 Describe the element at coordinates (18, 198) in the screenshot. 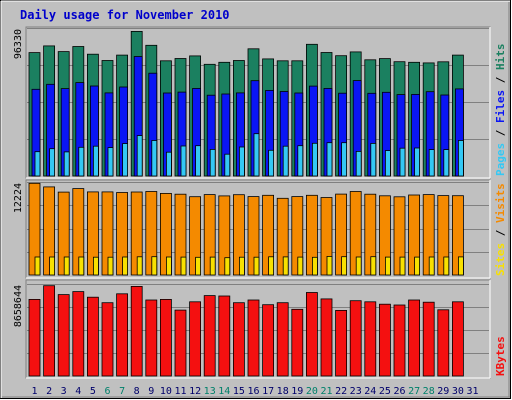

I see `y-max-label: 12224` at that location.